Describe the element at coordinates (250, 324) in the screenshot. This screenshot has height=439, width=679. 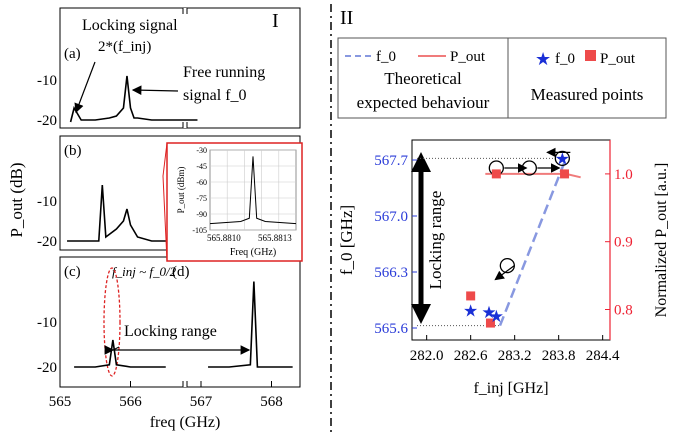
I see `spectrum-trace-d` at that location.